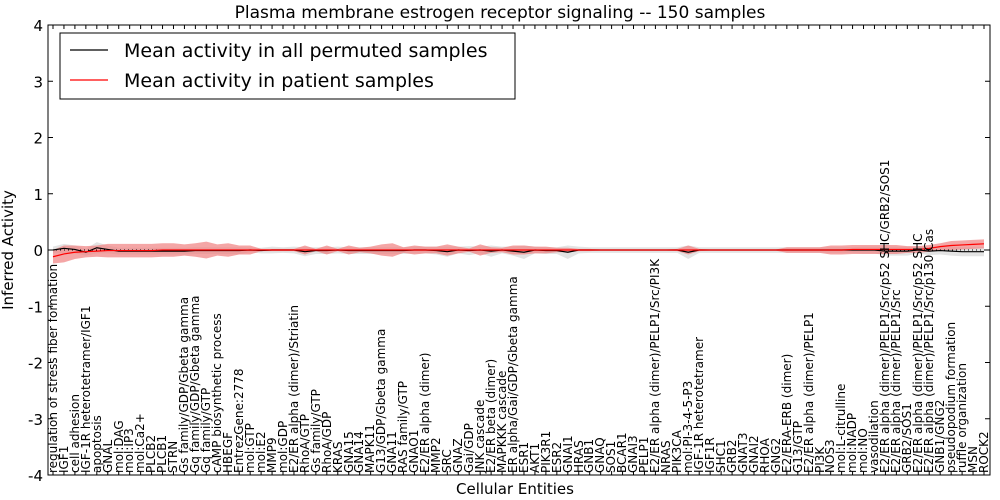  I want to click on x-axis-label: Cellular Entities, so click(515, 489).